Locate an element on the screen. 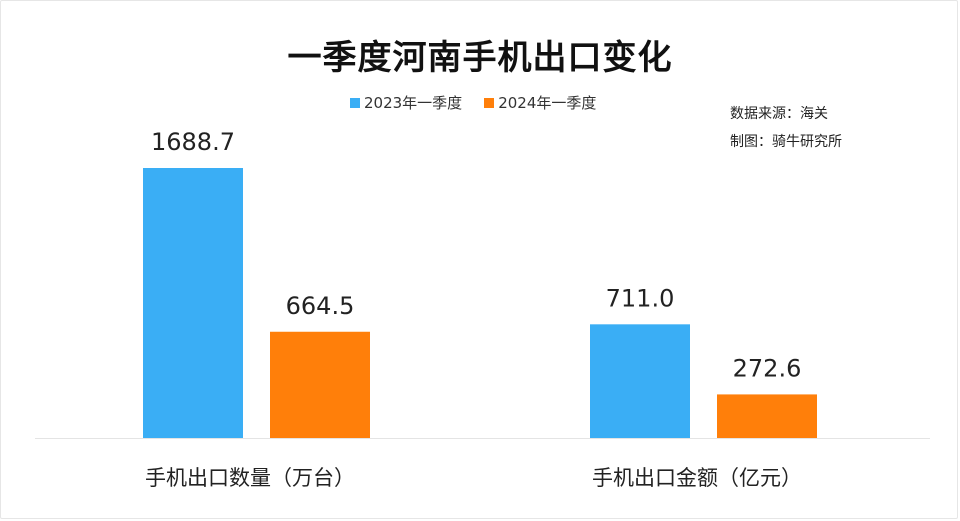 Image resolution: width=960 pixels, height=521 pixels. legend-swatch-2024 is located at coordinates (489, 102).